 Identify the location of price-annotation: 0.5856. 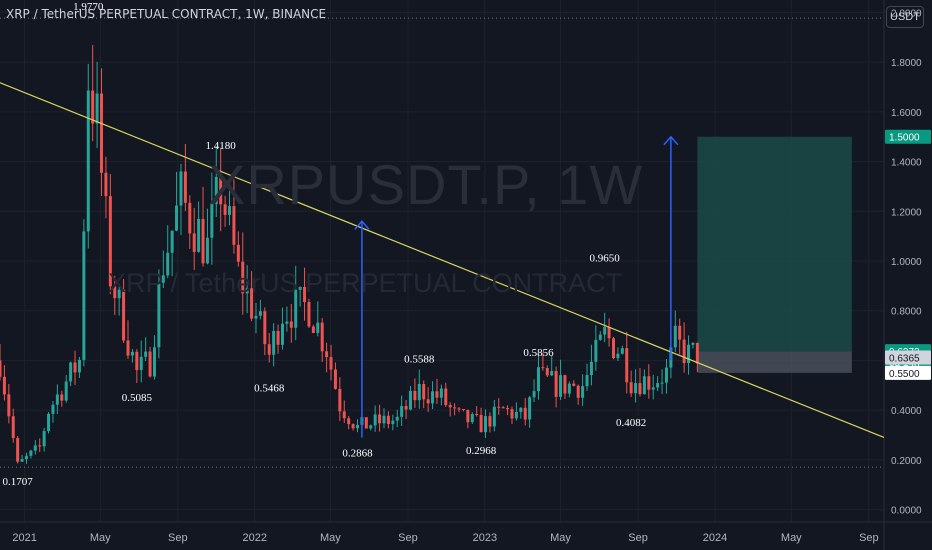
(538, 353).